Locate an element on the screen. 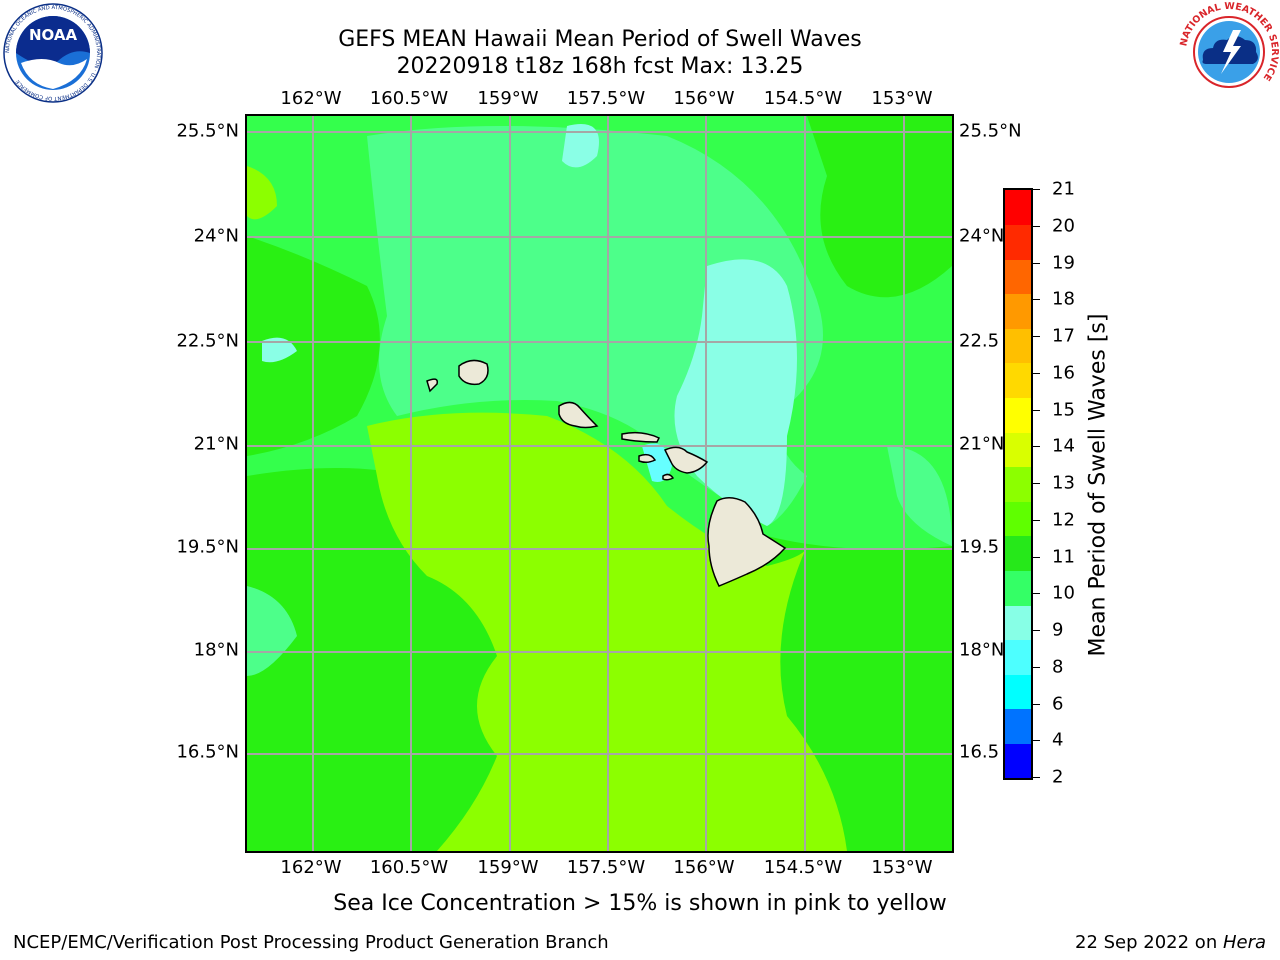 This screenshot has width=1280, height=960. island-kahoolawe is located at coordinates (668, 477).